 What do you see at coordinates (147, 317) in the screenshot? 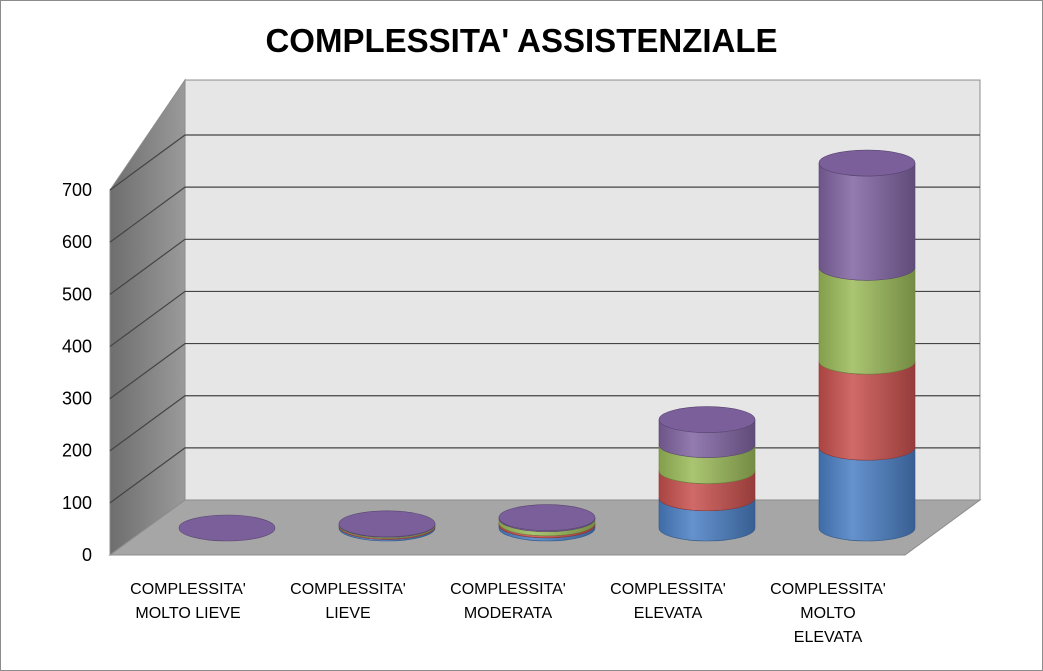
I see `side-wall` at bounding box center [147, 317].